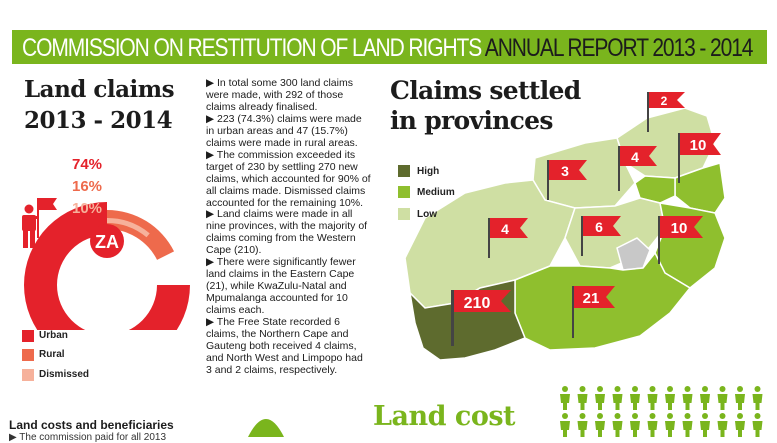 This screenshot has width=777, height=443. What do you see at coordinates (680, 240) in the screenshot?
I see `flag-kwazulu-natal: 10` at bounding box center [680, 240].